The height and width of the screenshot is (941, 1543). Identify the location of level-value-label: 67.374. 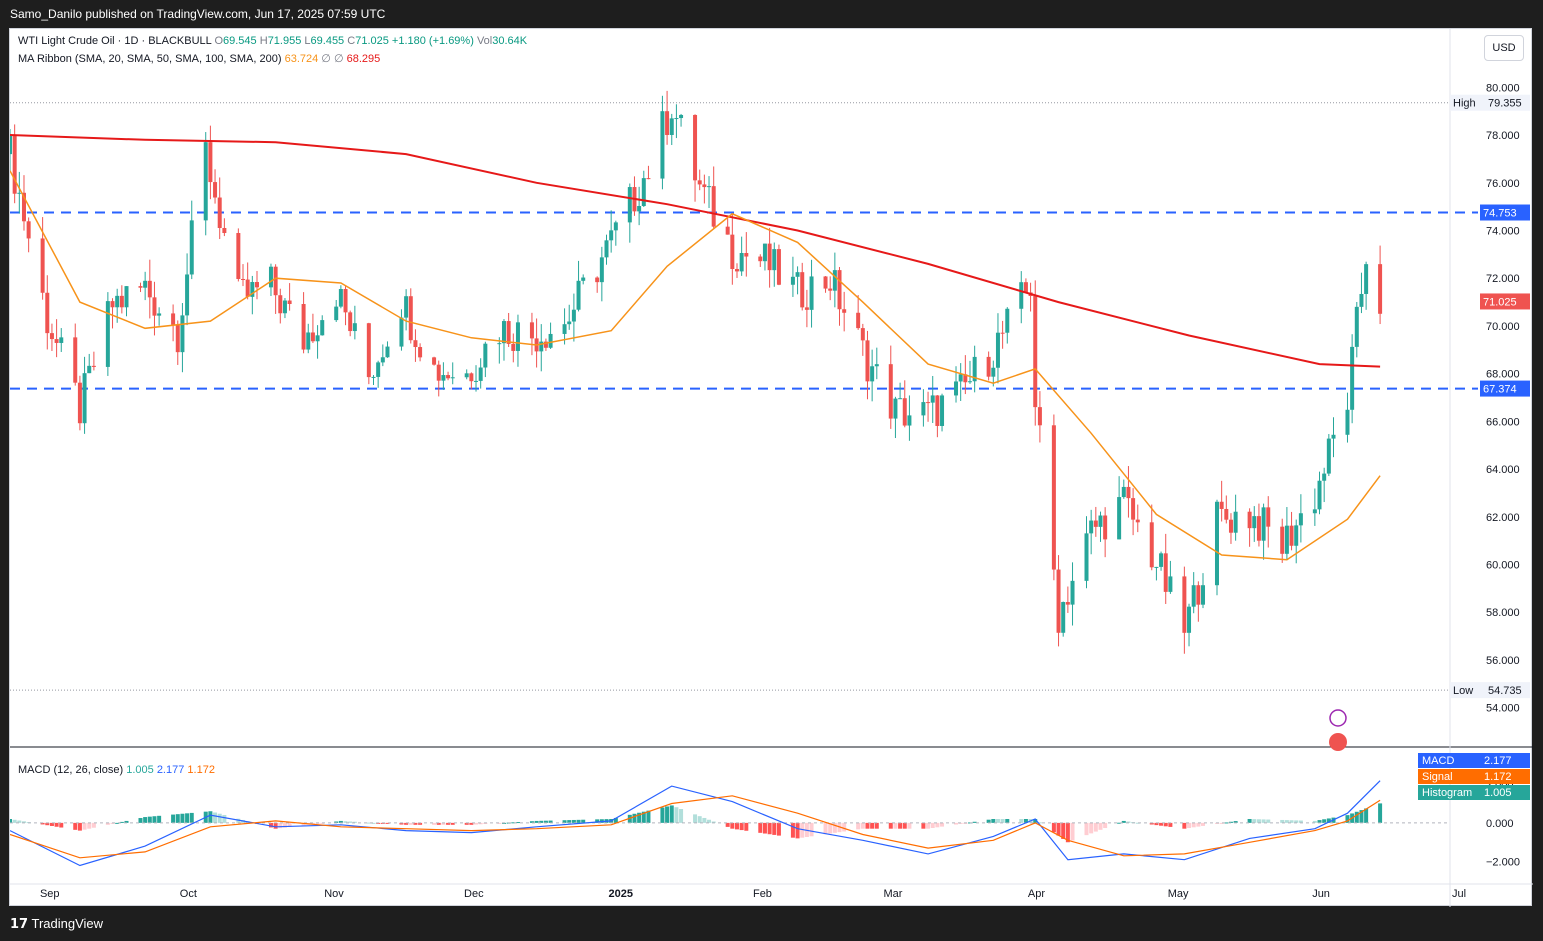
(1500, 390).